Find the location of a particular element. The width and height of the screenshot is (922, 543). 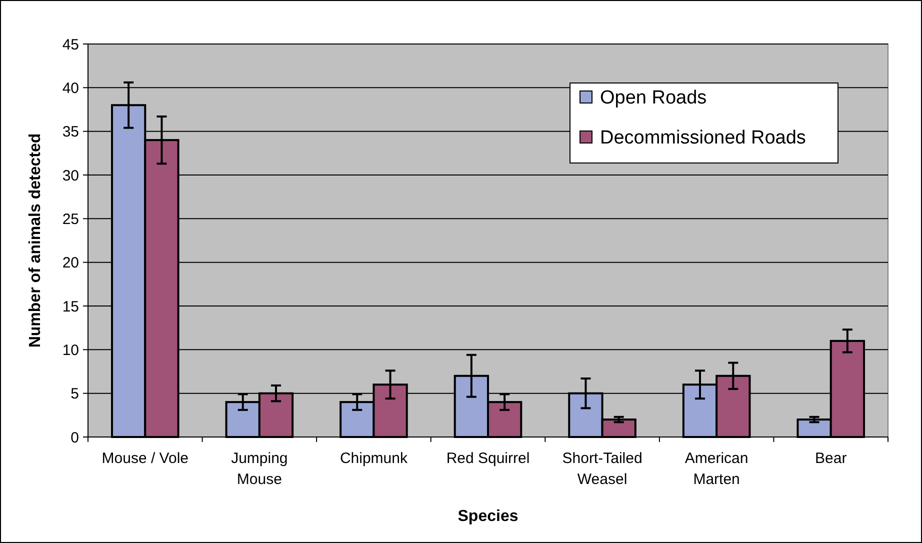

x-tick-label: Red Squirrel is located at coordinates (488, 458).